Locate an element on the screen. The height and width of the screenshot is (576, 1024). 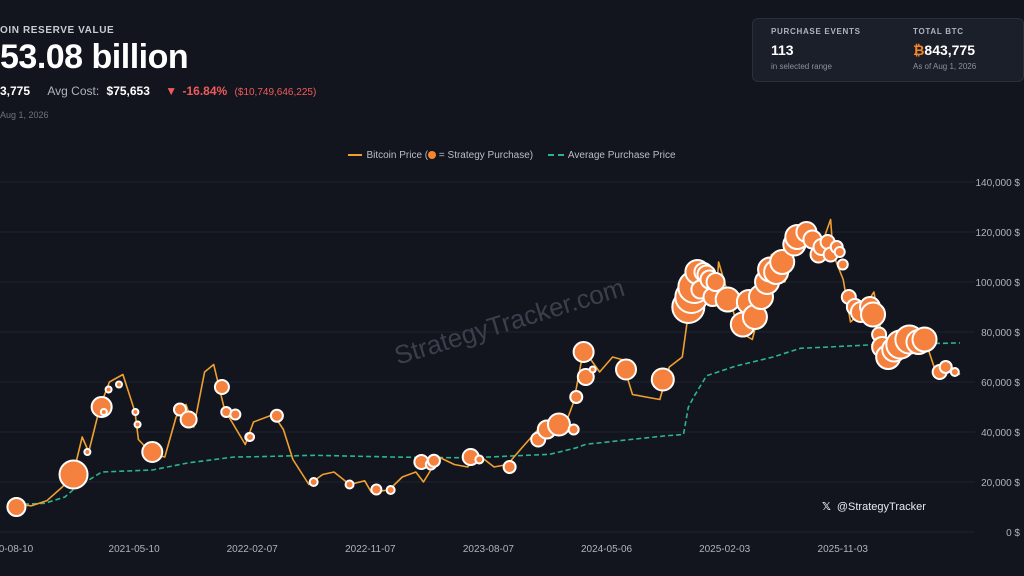
y-tick-label: 60,000 $ is located at coordinates (1000, 383).